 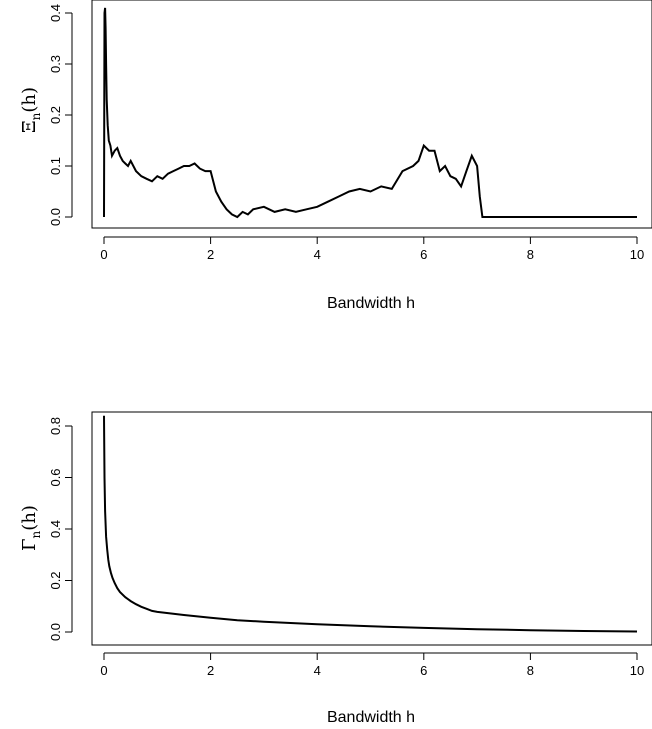 I want to click on y-axis-title: Ξn(h), so click(x=31, y=110).